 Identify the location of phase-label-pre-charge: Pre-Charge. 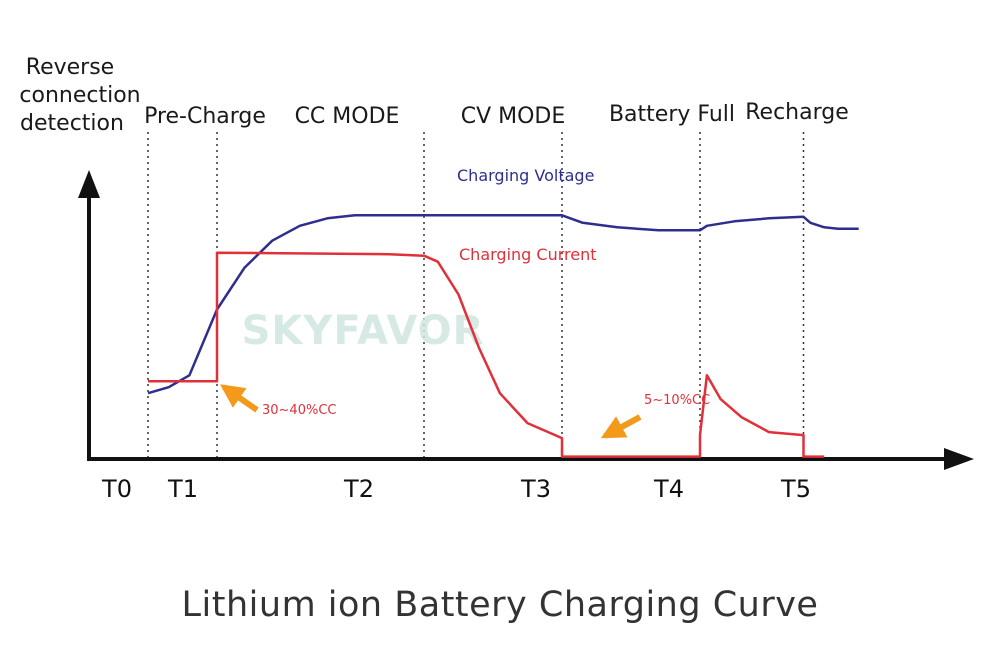
(205, 116).